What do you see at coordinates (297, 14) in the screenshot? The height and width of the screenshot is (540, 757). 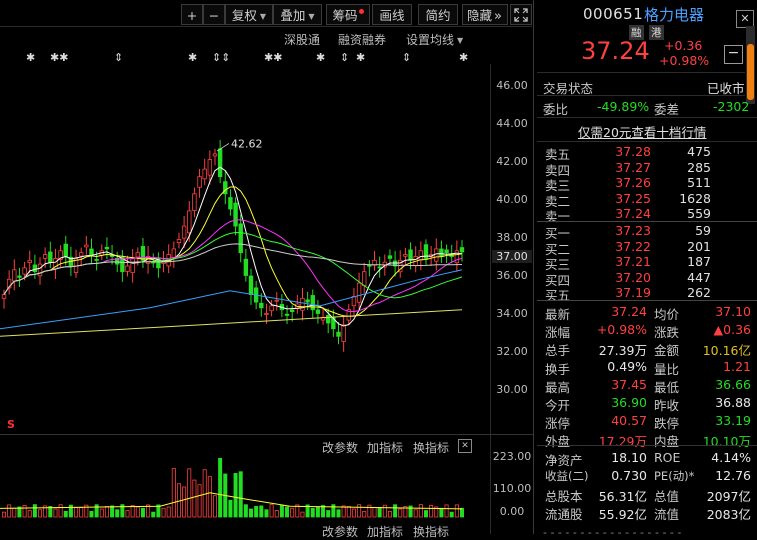 I see `diejia-dropdown: 叠加 ▼` at bounding box center [297, 14].